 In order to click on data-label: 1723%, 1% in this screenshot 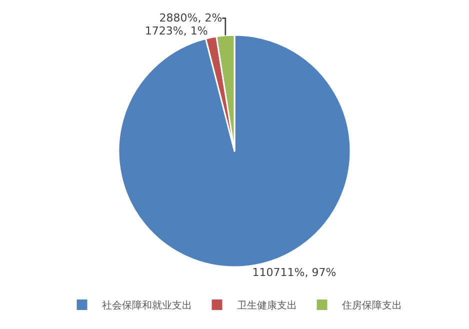, I will do `click(176, 31)`.